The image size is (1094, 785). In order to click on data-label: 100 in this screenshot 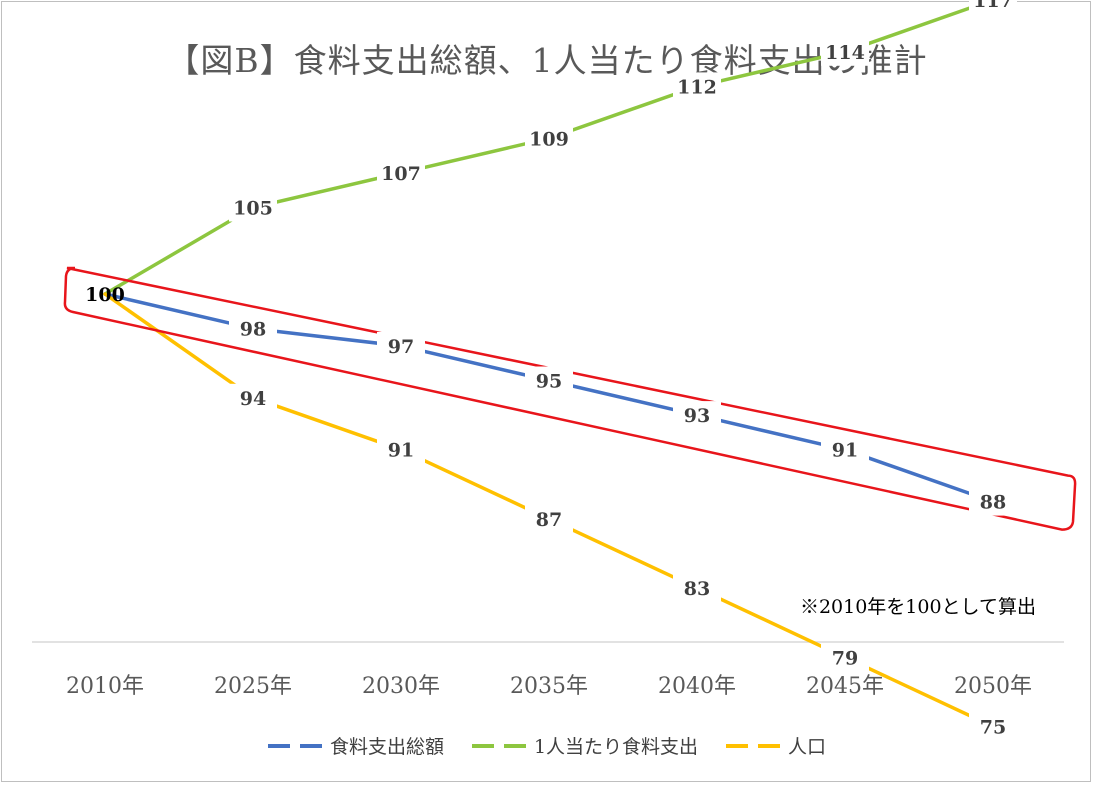, I will do `click(105, 295)`.